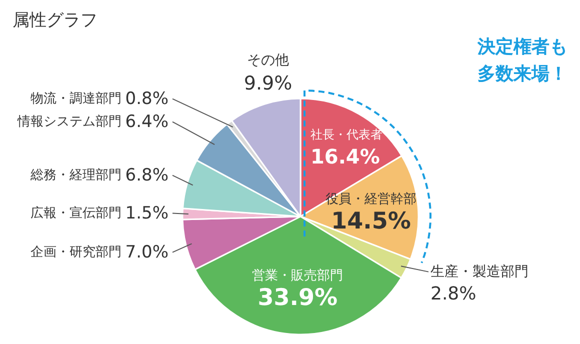 The height and width of the screenshot is (344, 580). What do you see at coordinates (147, 213) in the screenshot?
I see `data-label: 1.5%` at bounding box center [147, 213].